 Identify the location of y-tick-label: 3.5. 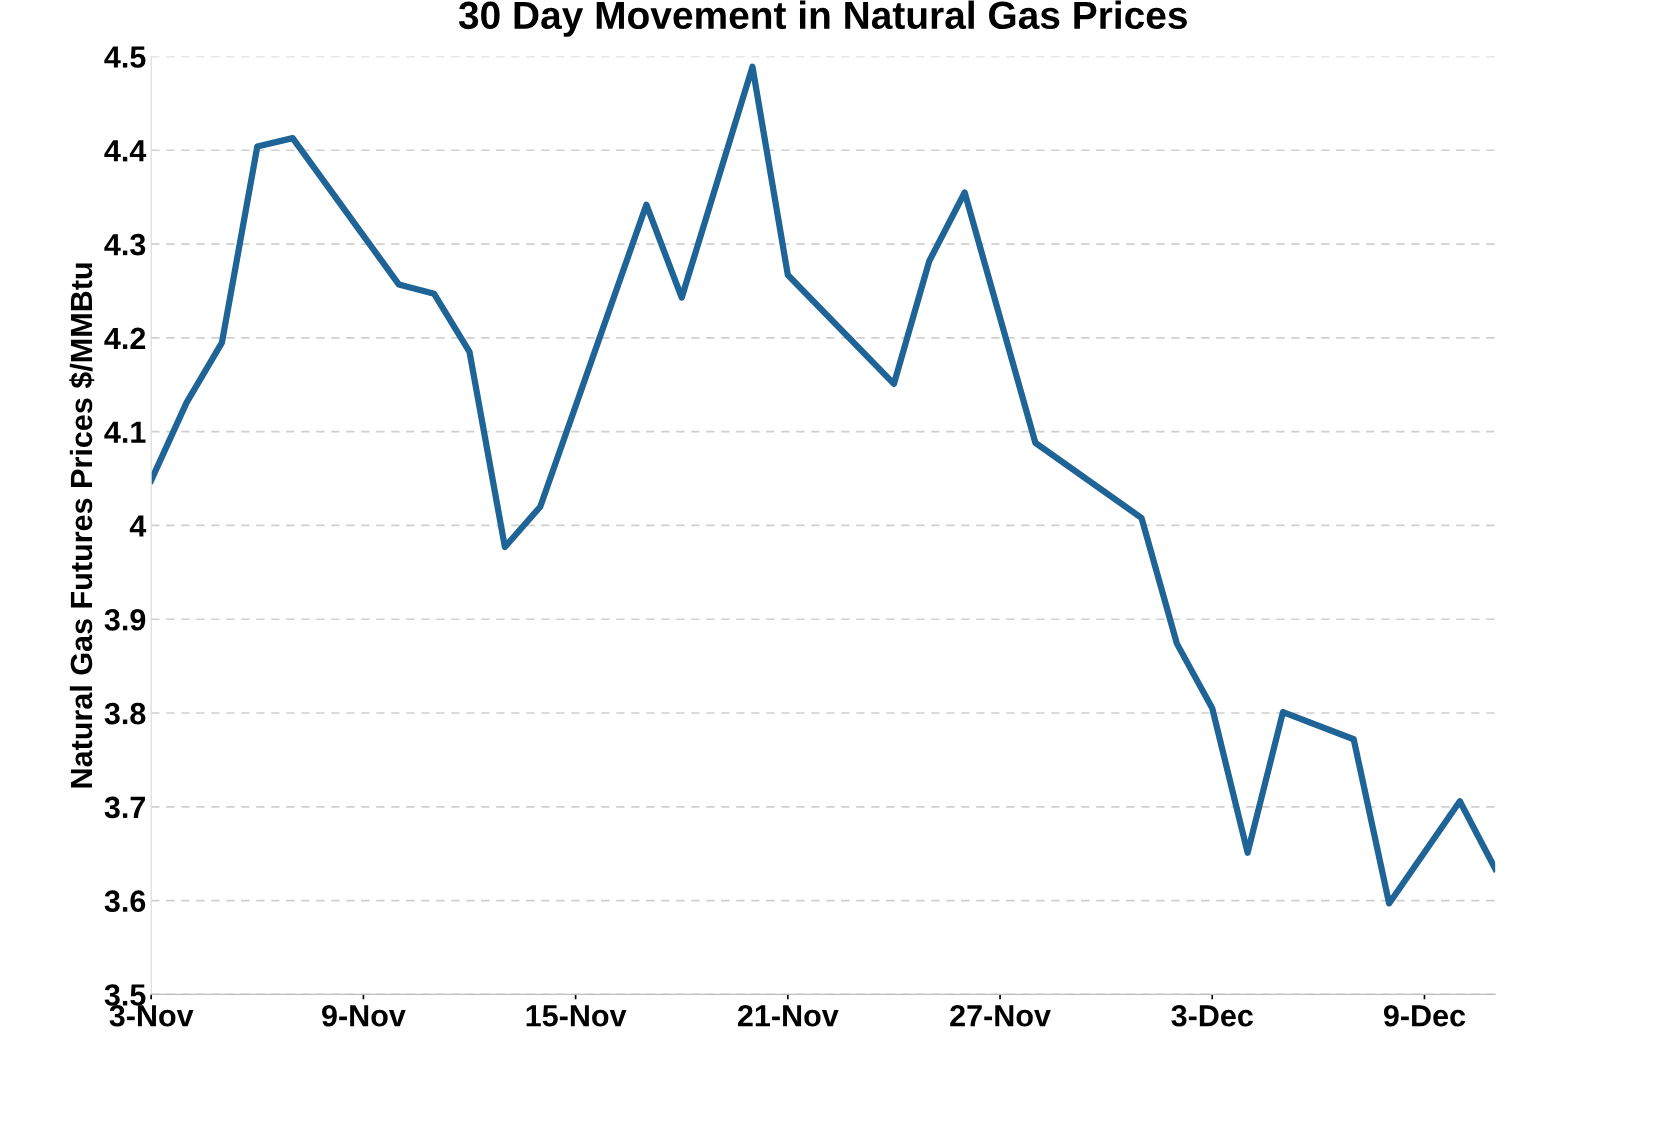
(125, 995).